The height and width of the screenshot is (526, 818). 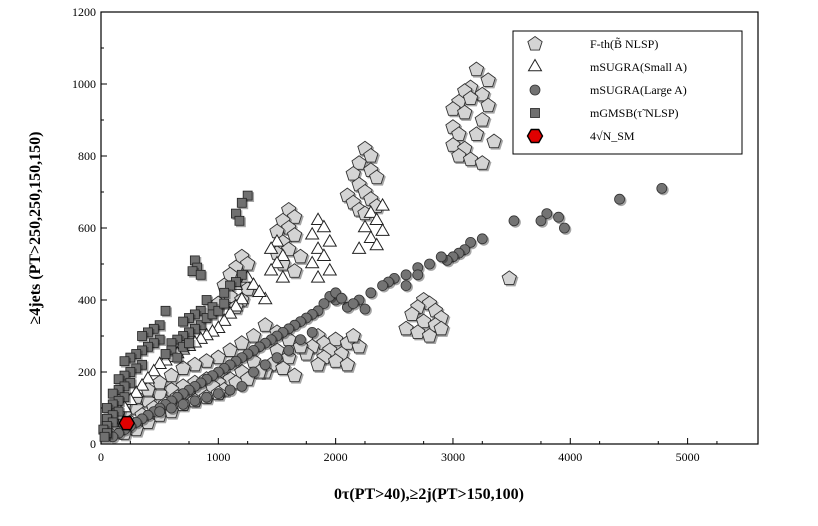 I want to click on y-tick-label: 0, so click(x=93, y=444).